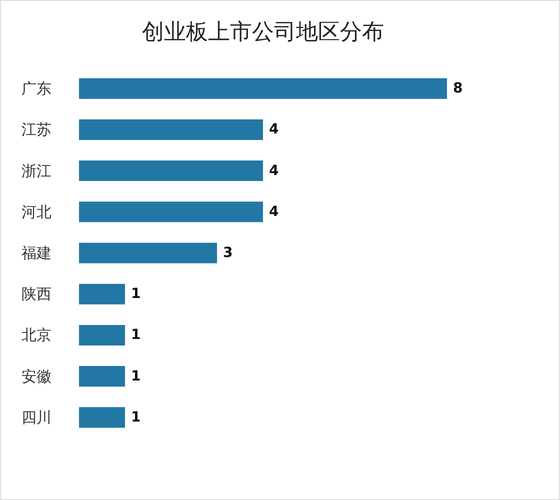  What do you see at coordinates (263, 32) in the screenshot?
I see `chart-title: 创业板上市公司地区分布` at bounding box center [263, 32].